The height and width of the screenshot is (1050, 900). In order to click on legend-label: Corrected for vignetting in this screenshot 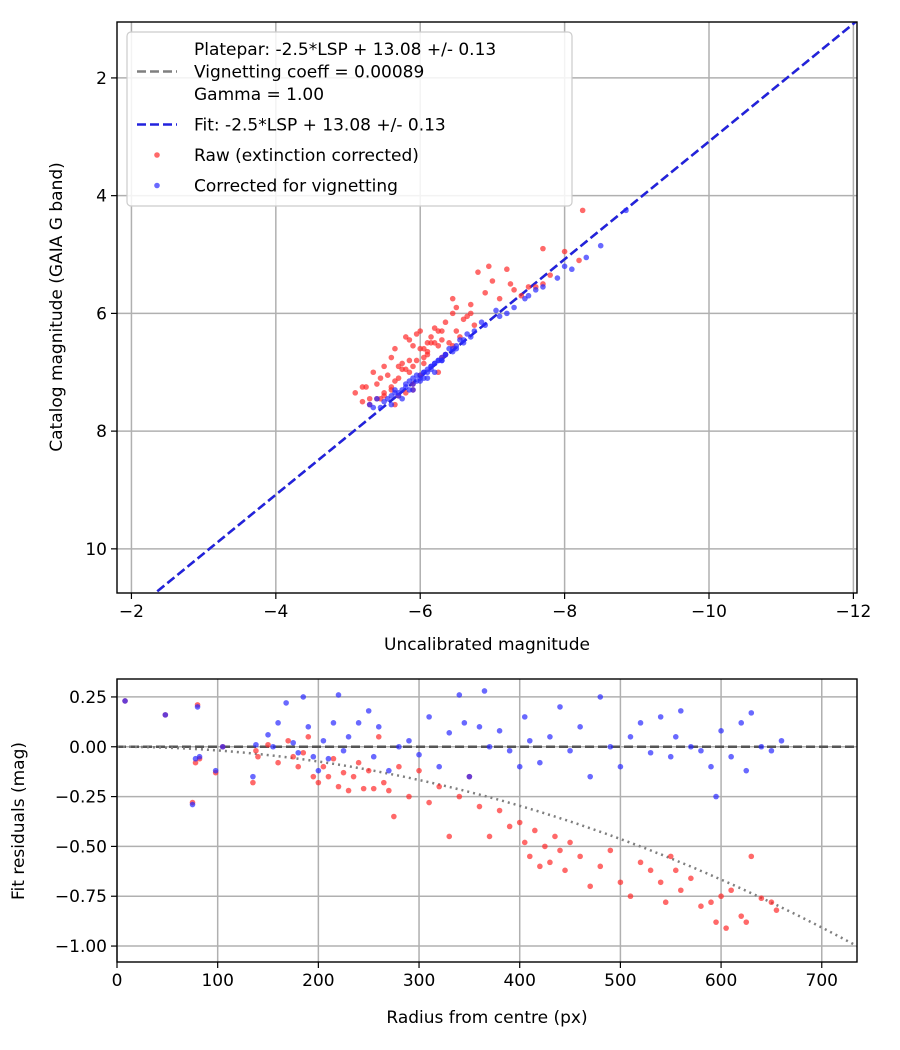, I will do `click(296, 187)`.